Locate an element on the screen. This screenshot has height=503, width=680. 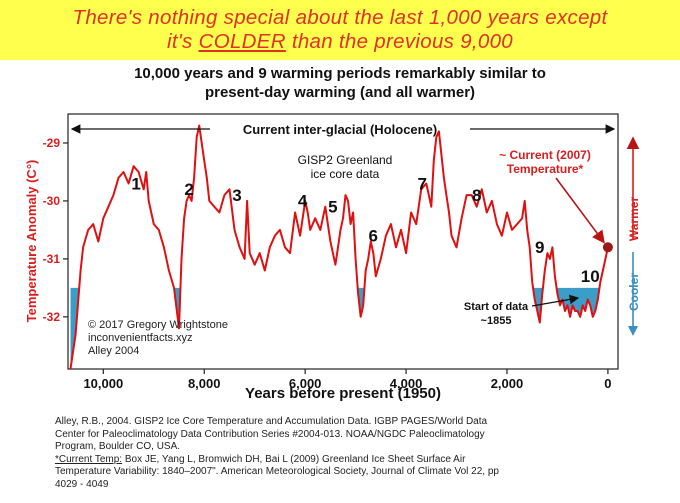
y-tick-label: -30 is located at coordinates (52, 201).